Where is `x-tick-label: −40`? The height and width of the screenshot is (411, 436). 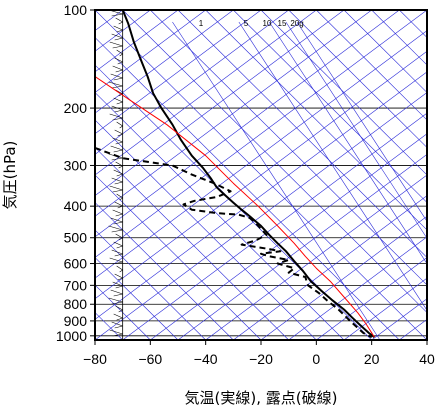 x-tick-label: −40 is located at coordinates (206, 359).